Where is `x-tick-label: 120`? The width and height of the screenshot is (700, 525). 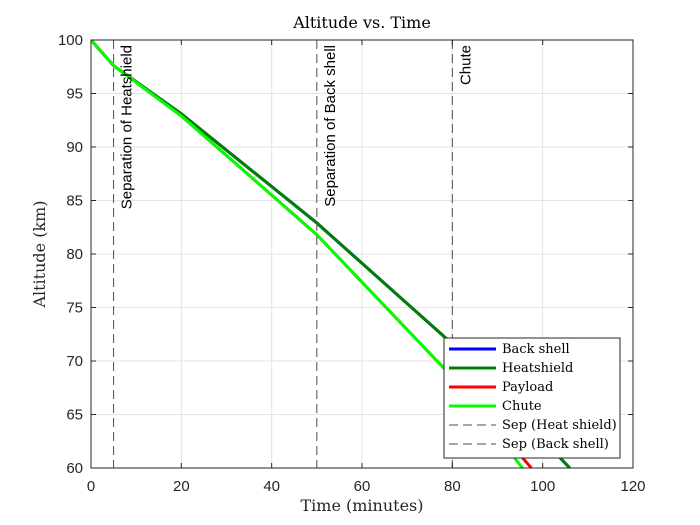 x-tick-label: 120 is located at coordinates (632, 486).